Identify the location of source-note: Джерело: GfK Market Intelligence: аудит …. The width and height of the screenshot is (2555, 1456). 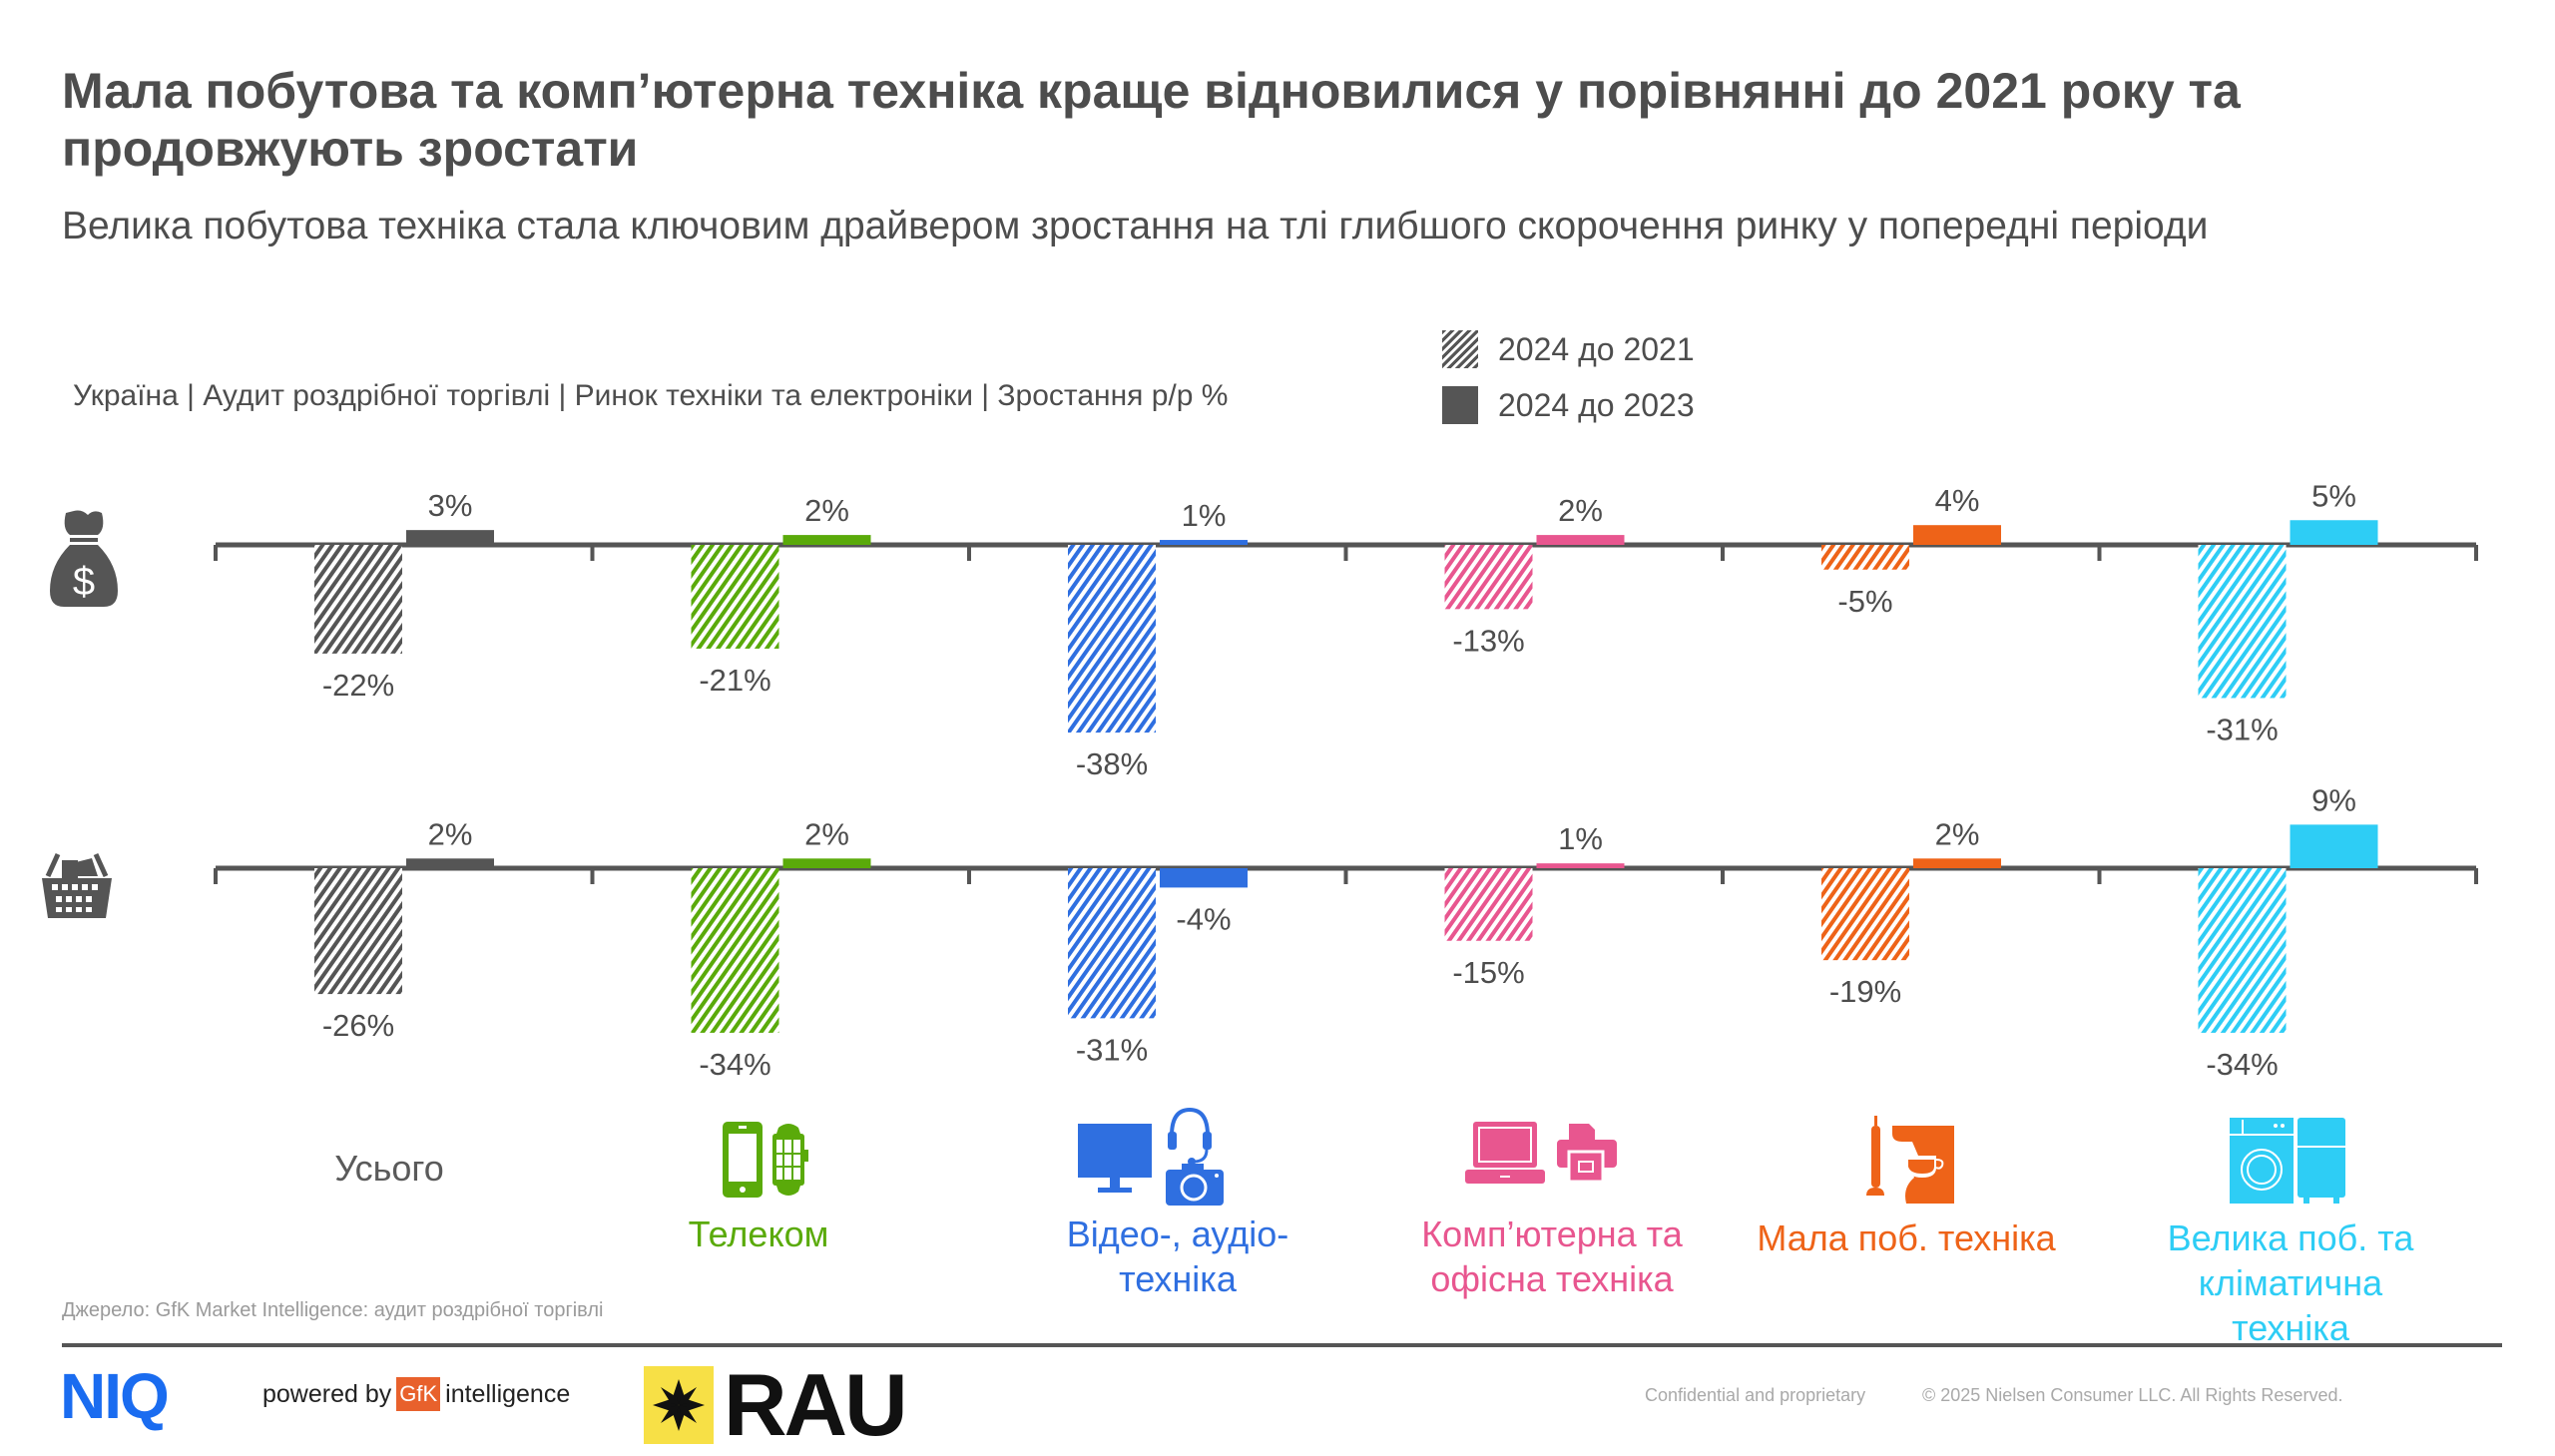
(333, 1310).